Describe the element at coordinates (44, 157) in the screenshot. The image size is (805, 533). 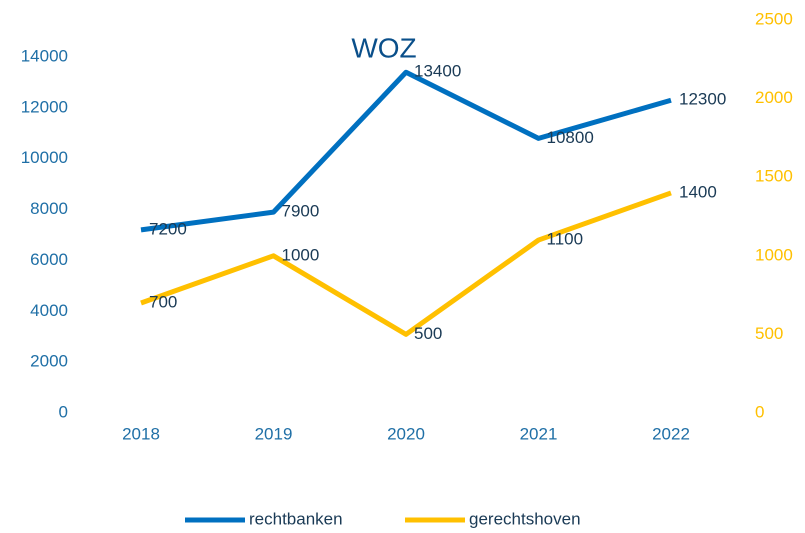
I see `y-tick-label: 10000` at that location.